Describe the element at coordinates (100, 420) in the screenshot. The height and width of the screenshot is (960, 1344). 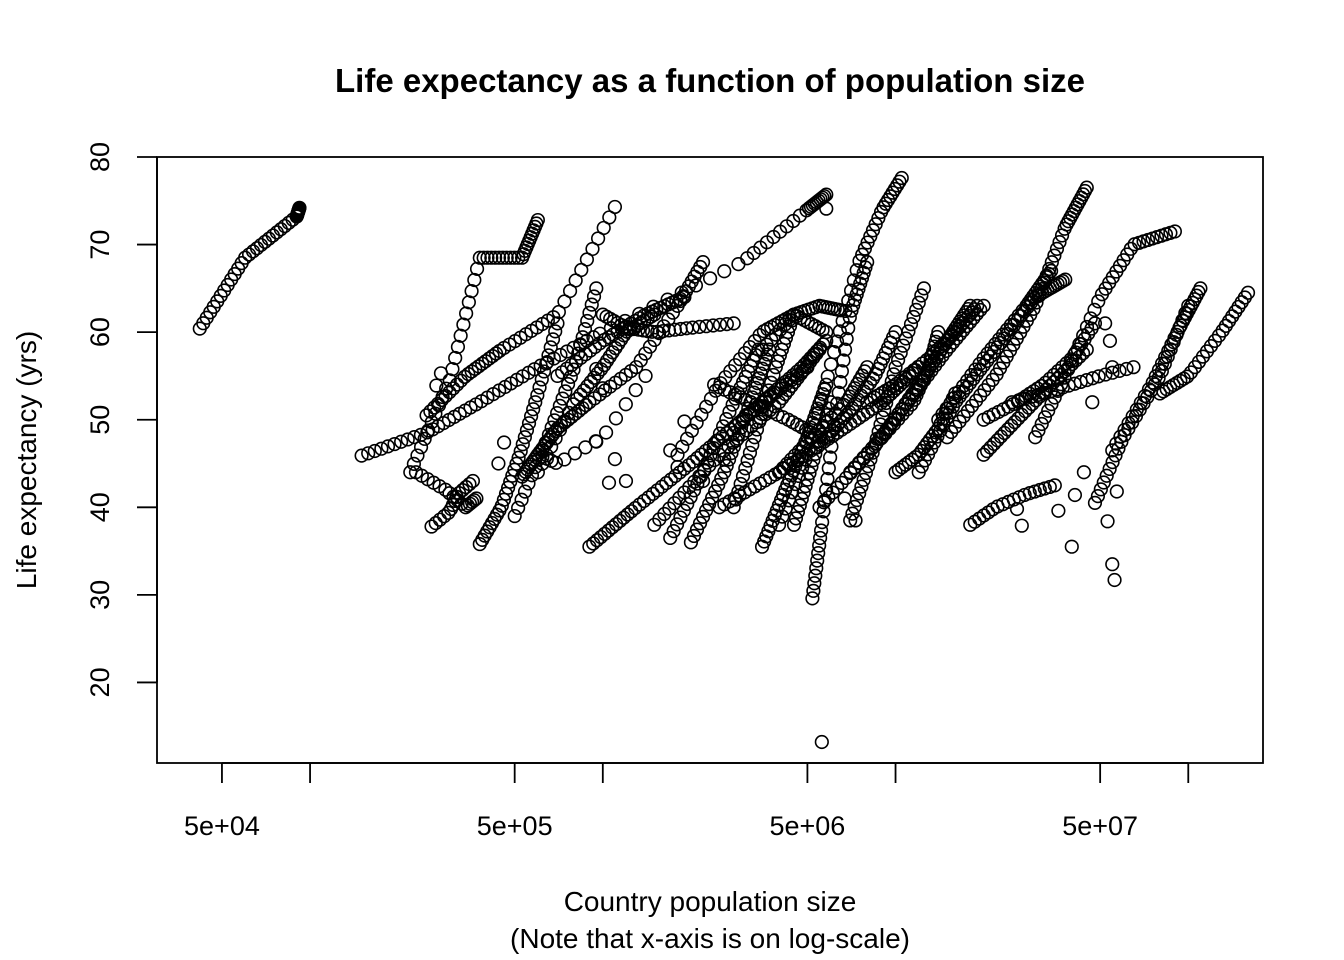
I see `y-tick-label: 50` at that location.